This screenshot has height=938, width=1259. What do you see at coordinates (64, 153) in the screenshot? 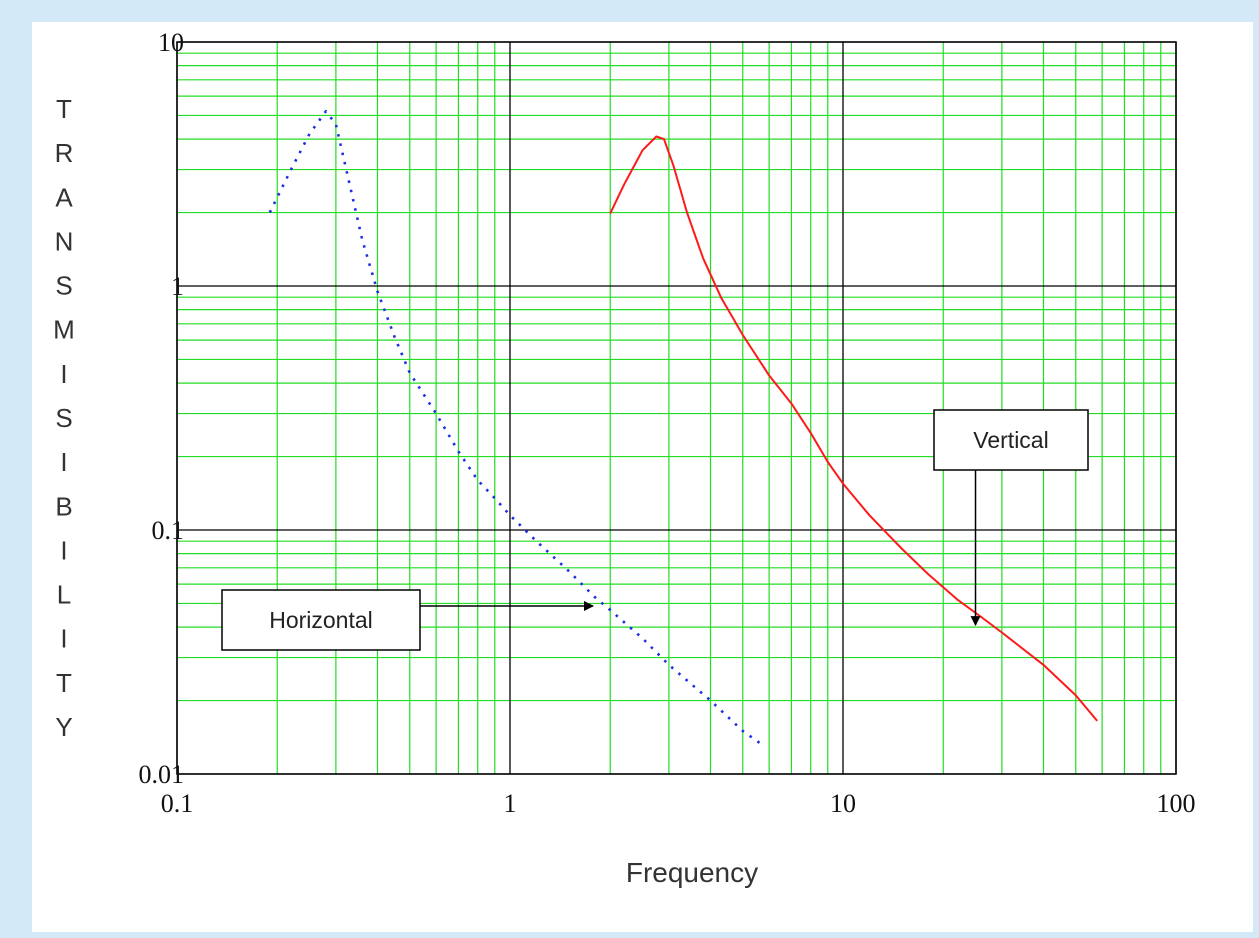
I see `y-axis-title-letter: R` at bounding box center [64, 153].